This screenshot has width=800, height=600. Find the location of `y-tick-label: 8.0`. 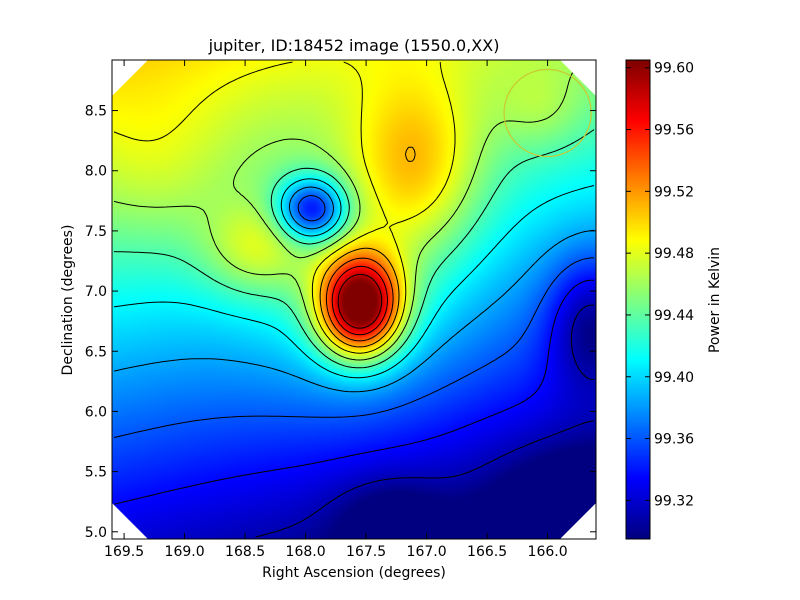

y-tick-label: 8.0 is located at coordinates (96, 172).